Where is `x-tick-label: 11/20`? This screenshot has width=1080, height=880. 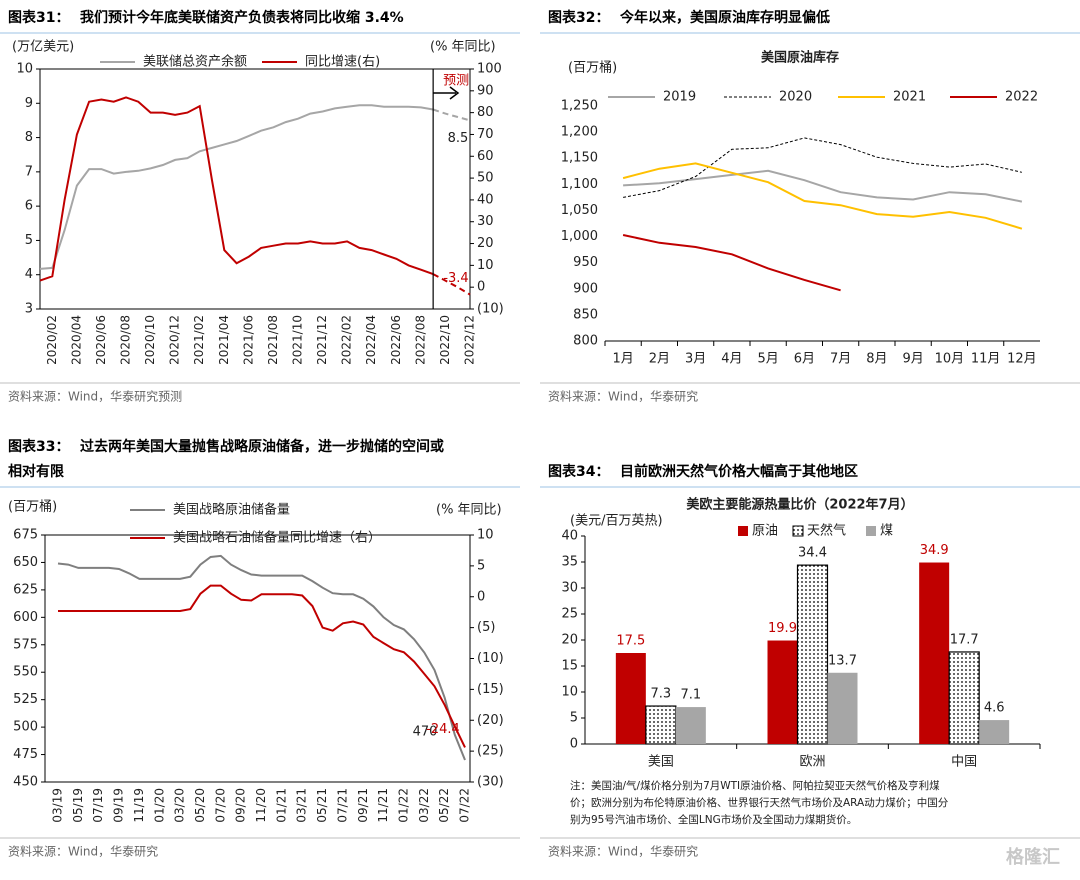 x-tick-label: 11/20 is located at coordinates (261, 805).